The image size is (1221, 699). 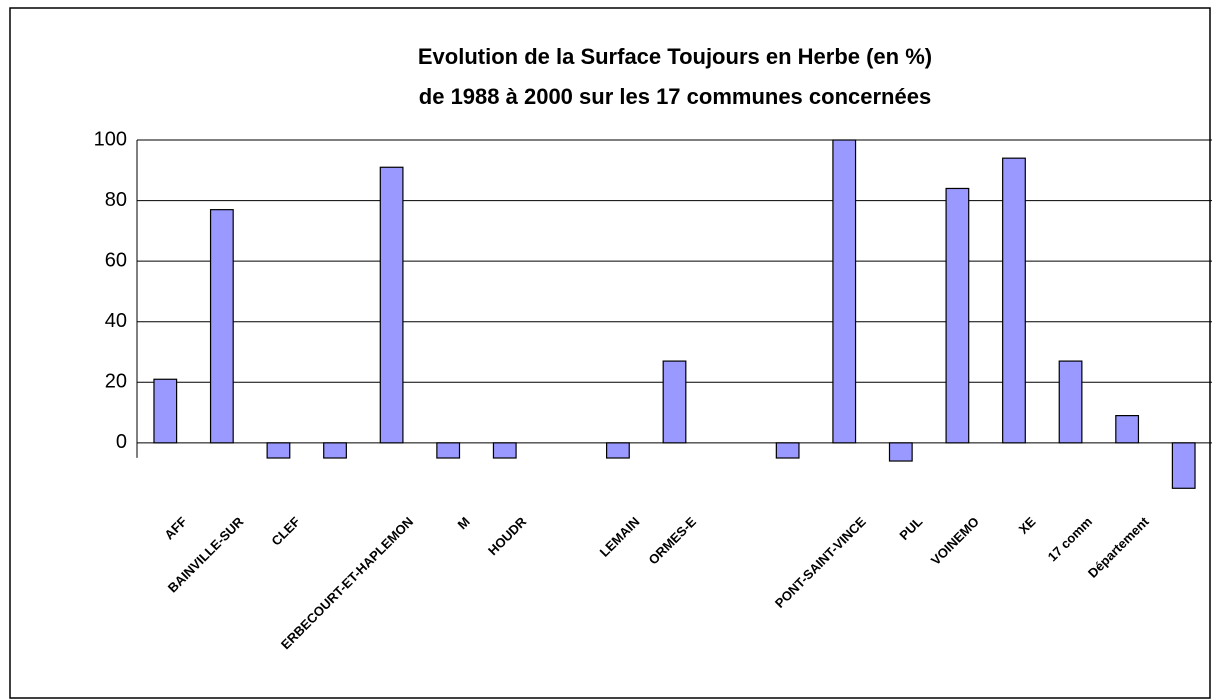 I want to click on y-tick-label: 60, so click(x=116, y=260).